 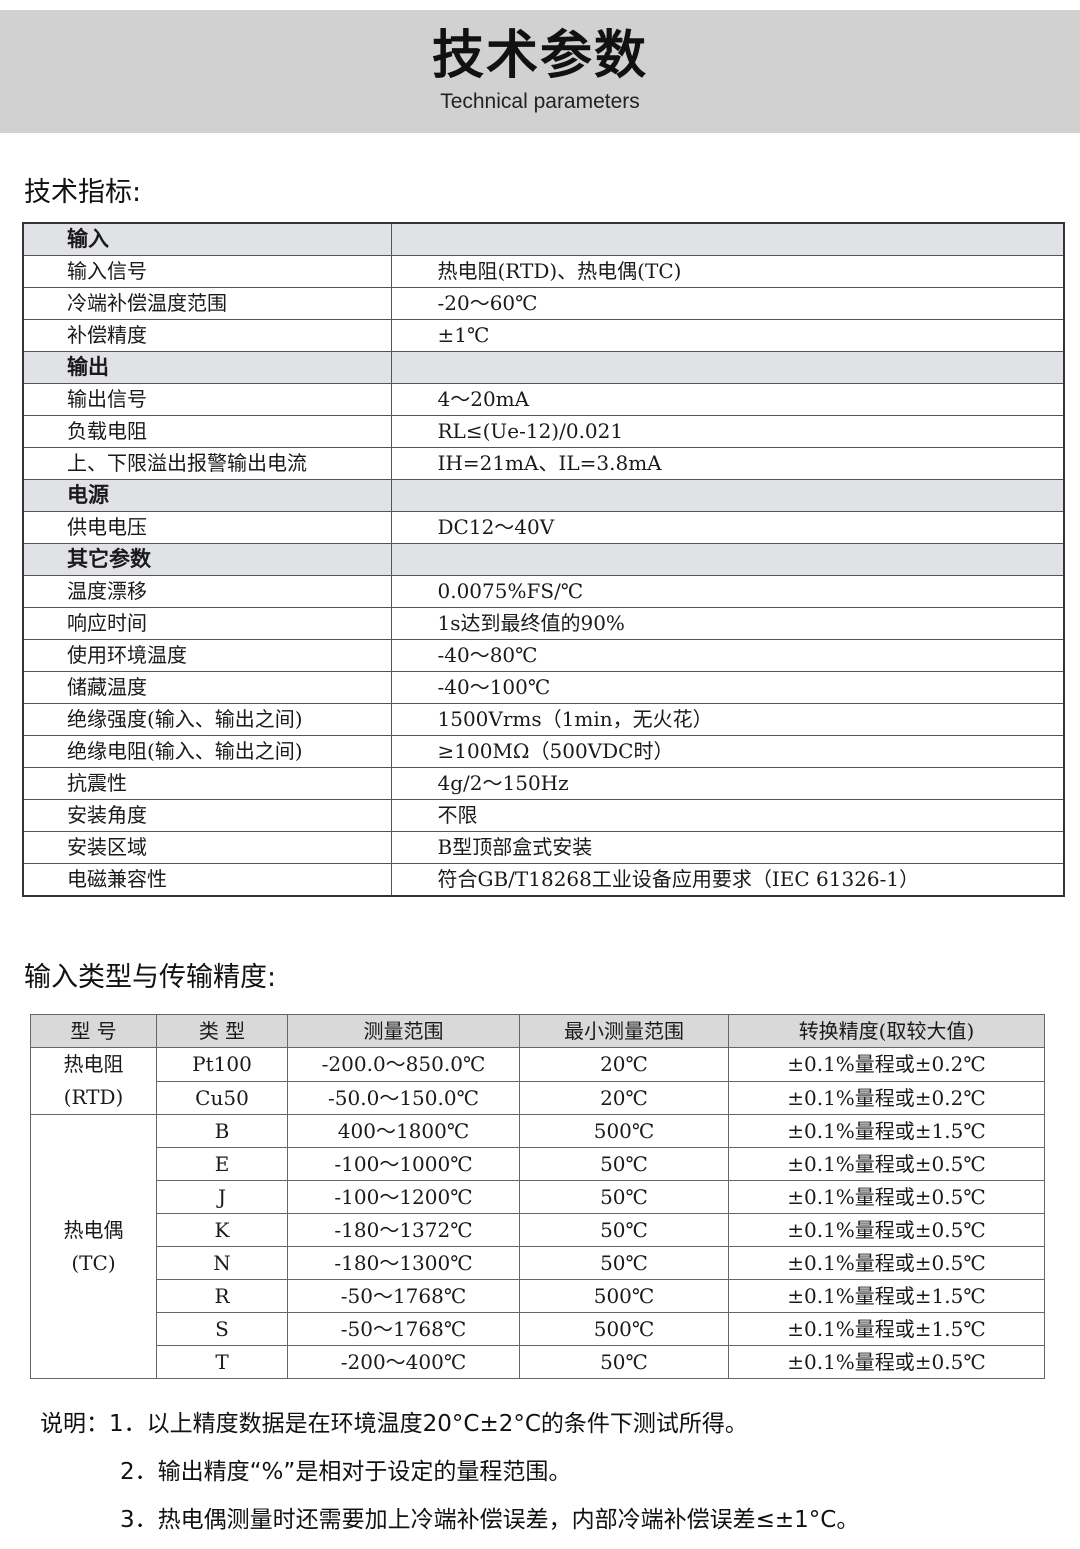 I want to click on spec-label: 使用环境温度, so click(x=207, y=655).